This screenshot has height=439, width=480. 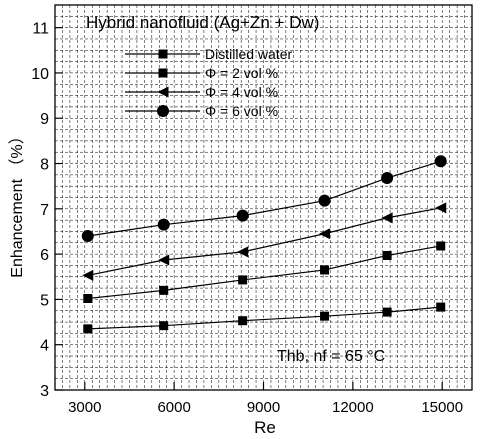 What do you see at coordinates (248, 54) in the screenshot?
I see `legend-label: Distilled water` at bounding box center [248, 54].